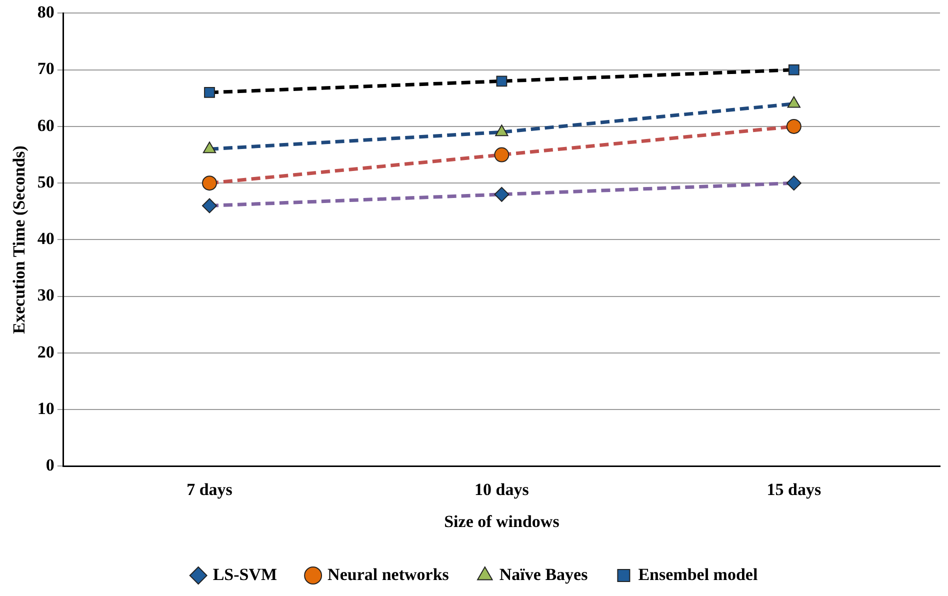 The image size is (948, 596). Describe the element at coordinates (209, 489) in the screenshot. I see `x-tick-label: 7 days` at that location.